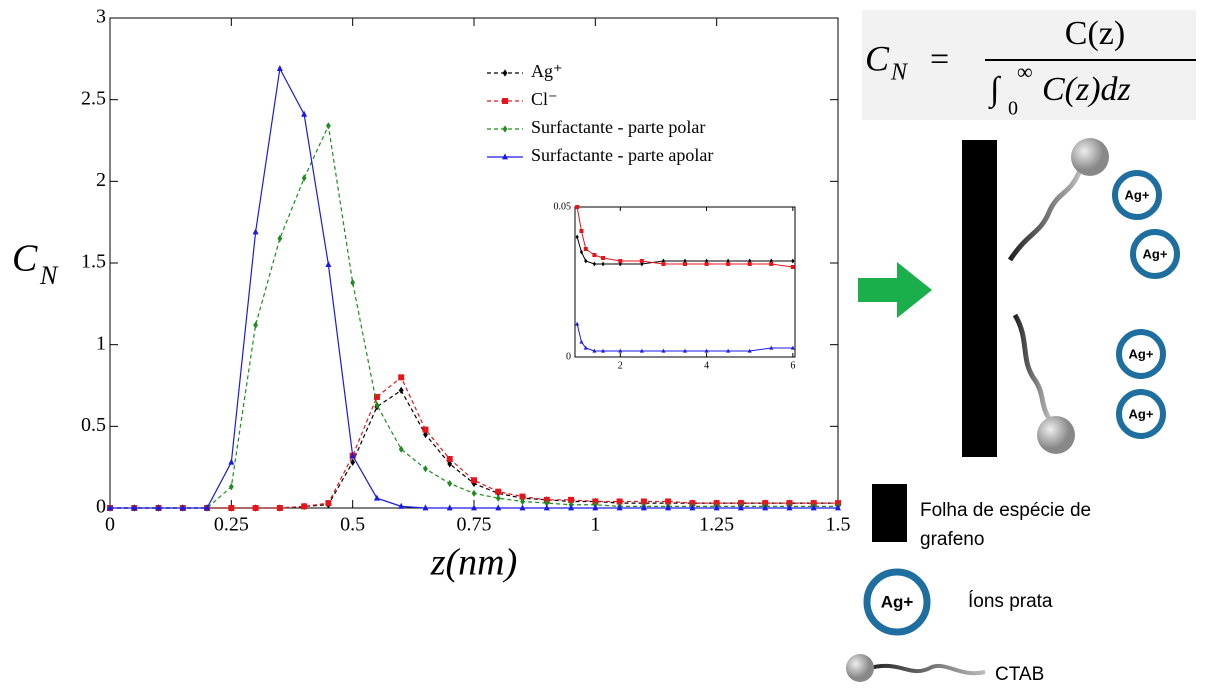 Image resolution: width=1205 pixels, height=689 pixels. What do you see at coordinates (618, 127) in the screenshot?
I see `legend-label: Surfactante - parte polar` at bounding box center [618, 127].